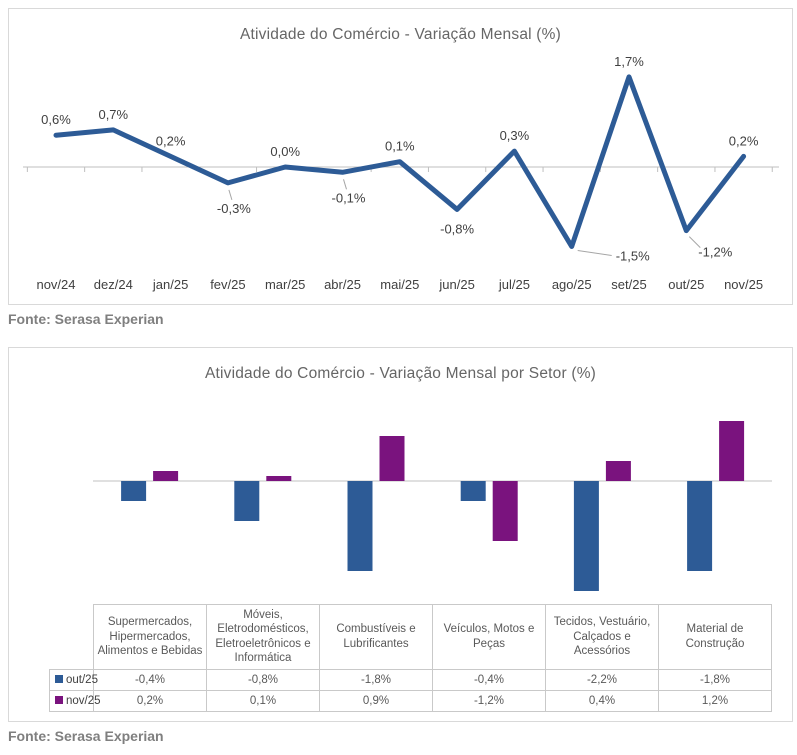 This screenshot has height=755, width=797. Describe the element at coordinates (170, 284) in the screenshot. I see `x-axis-label: jan/25` at that location.